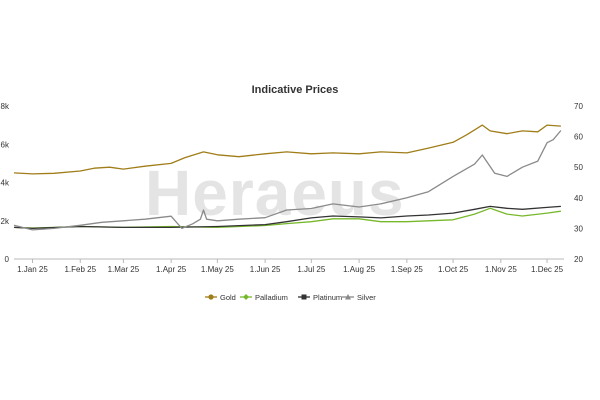 The width and height of the screenshot is (600, 400). I want to click on legend-marker-diamond, so click(246, 297).